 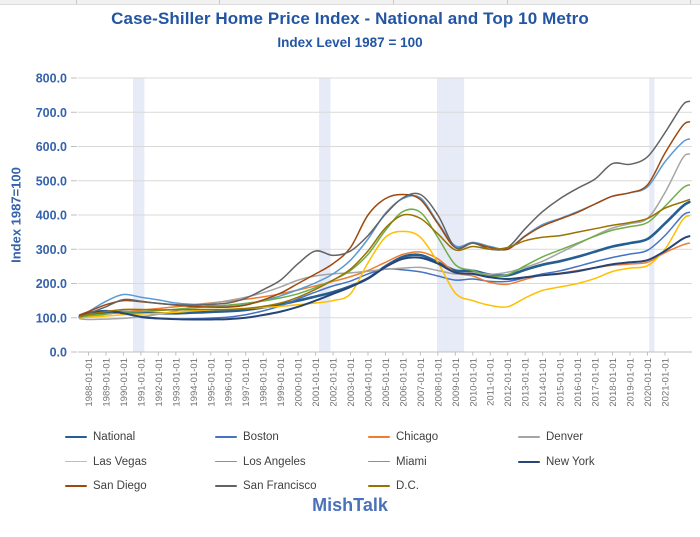 I want to click on x-tick-label: 2007-01-01, so click(x=421, y=382).